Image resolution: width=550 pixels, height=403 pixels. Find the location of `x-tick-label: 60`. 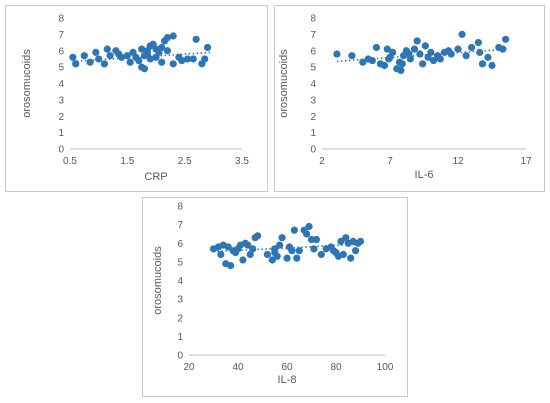

x-tick-label: 60 is located at coordinates (287, 367).